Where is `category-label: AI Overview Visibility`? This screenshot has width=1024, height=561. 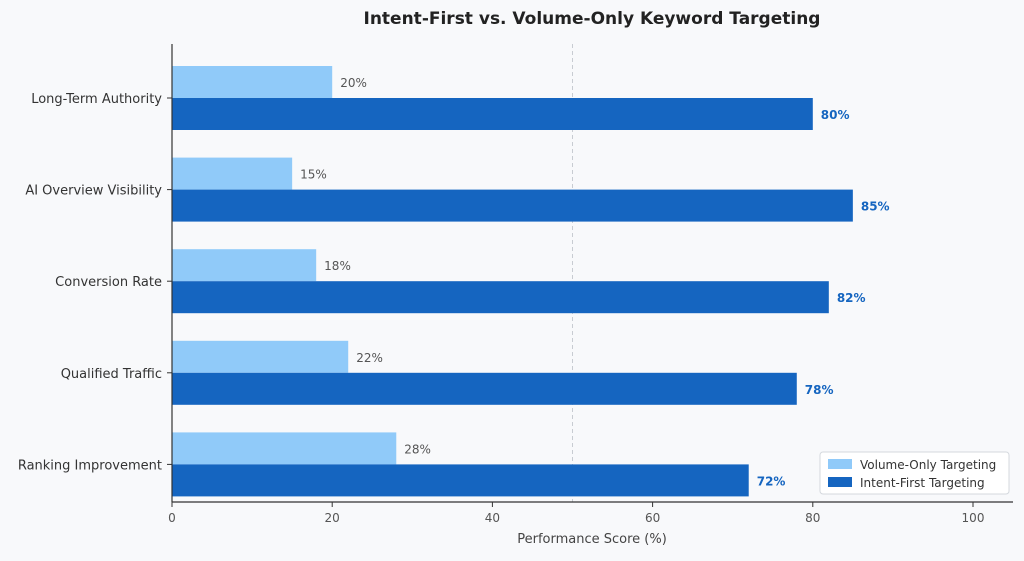
category-label: AI Overview Visibility is located at coordinates (93, 191).